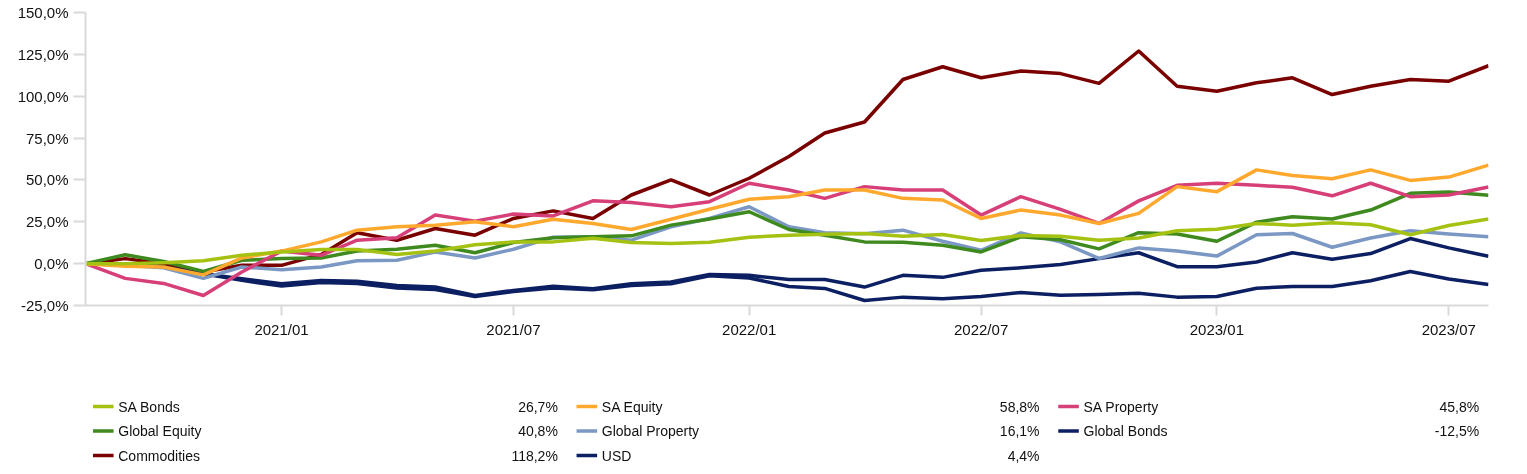 Image resolution: width=1527 pixels, height=474 pixels. Describe the element at coordinates (159, 455) in the screenshot. I see `legend-label: Commodities` at that location.